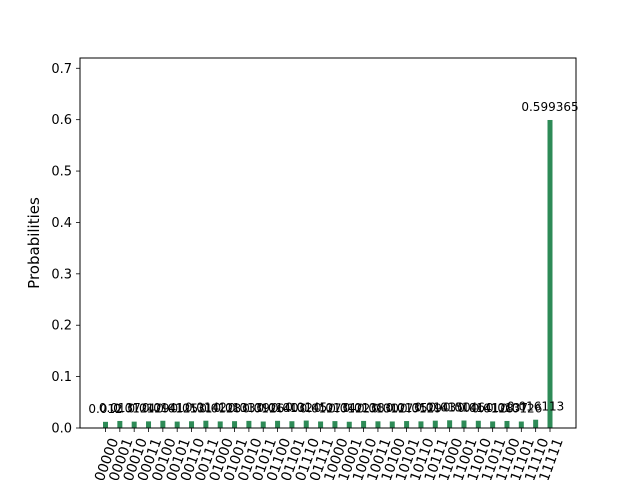 This screenshot has height=480, width=640. I want to click on value-label-10101: 0.0135, so click(407, 408).